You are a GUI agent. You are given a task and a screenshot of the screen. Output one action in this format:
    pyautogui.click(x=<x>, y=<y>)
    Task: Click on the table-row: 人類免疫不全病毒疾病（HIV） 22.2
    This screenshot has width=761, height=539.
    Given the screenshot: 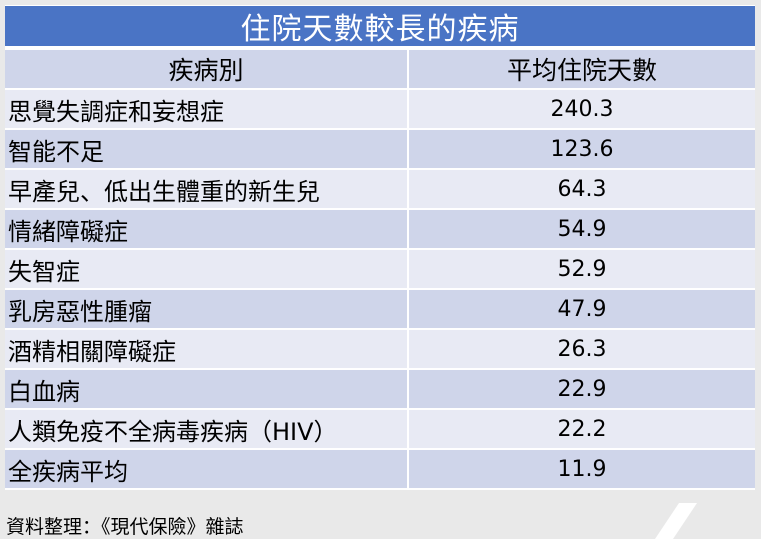 What is the action you would take?
    pyautogui.click(x=380, y=429)
    